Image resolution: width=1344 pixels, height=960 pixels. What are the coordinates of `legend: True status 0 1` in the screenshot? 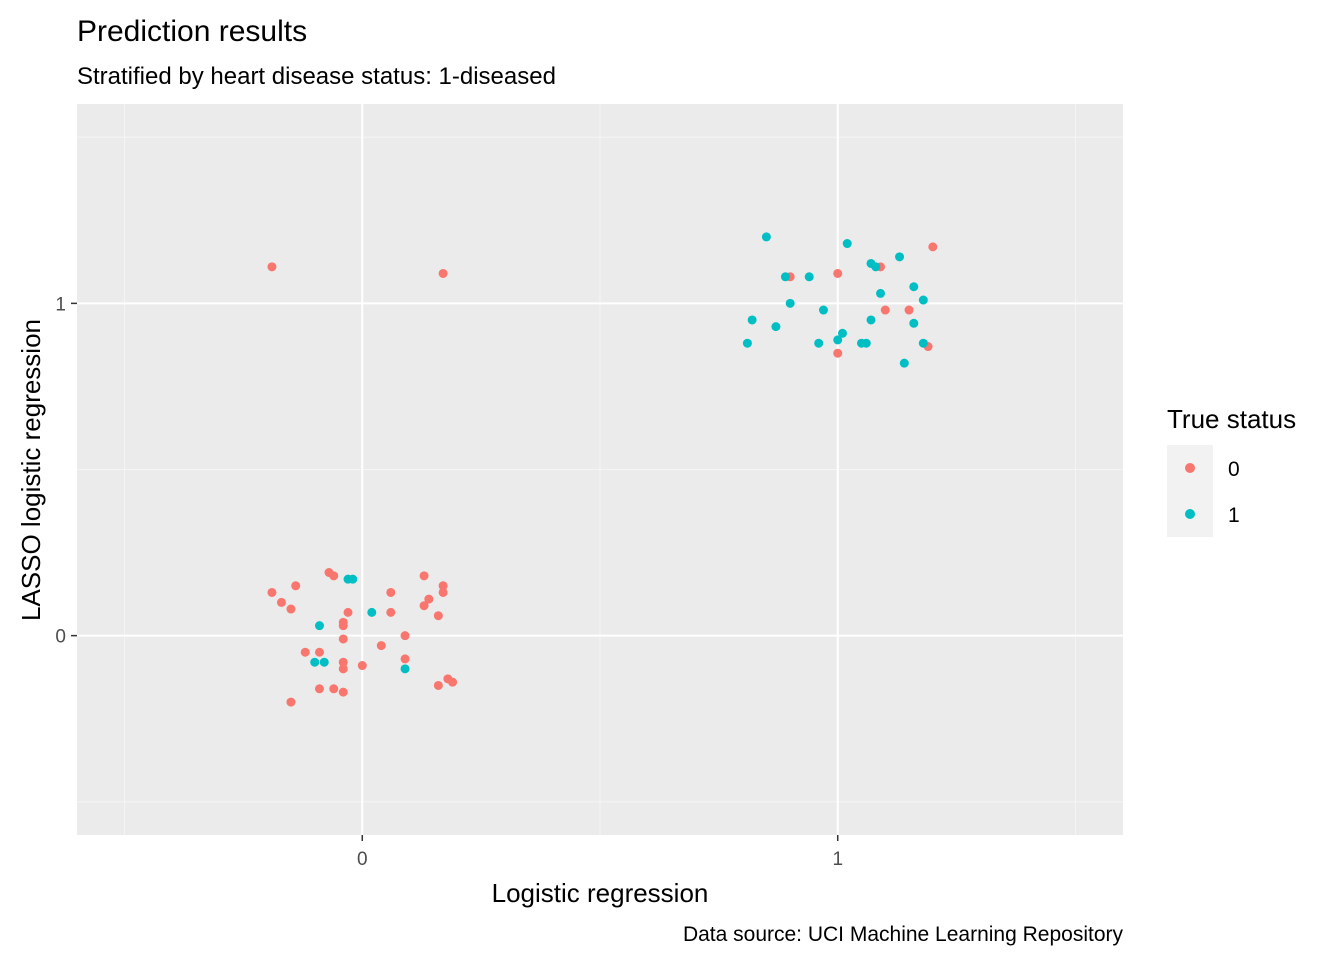 It's located at (1231, 470).